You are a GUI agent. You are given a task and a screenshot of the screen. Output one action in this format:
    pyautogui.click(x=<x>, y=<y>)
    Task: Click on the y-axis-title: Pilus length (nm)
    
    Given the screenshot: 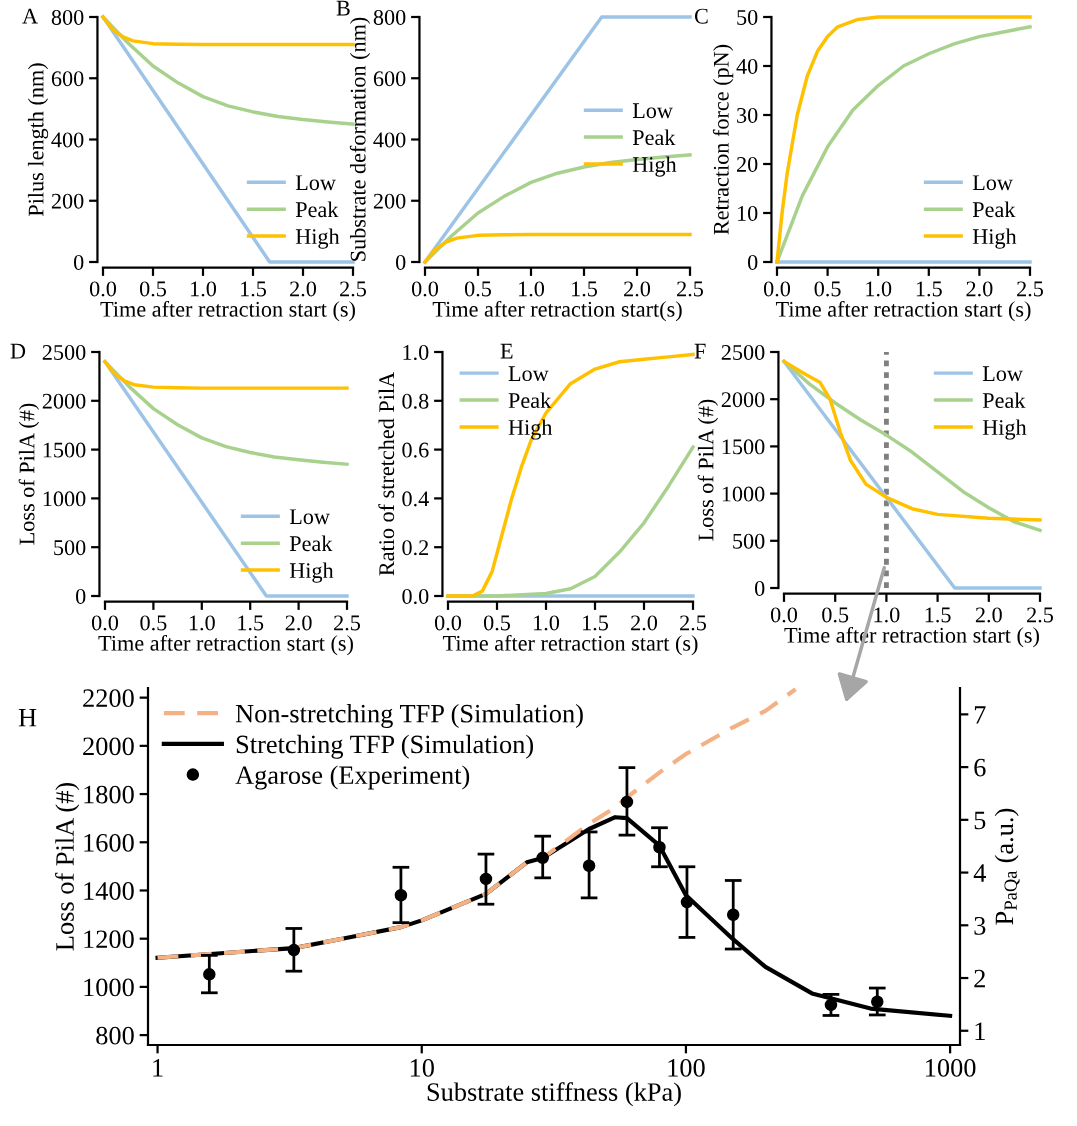 What is the action you would take?
    pyautogui.click(x=38, y=140)
    